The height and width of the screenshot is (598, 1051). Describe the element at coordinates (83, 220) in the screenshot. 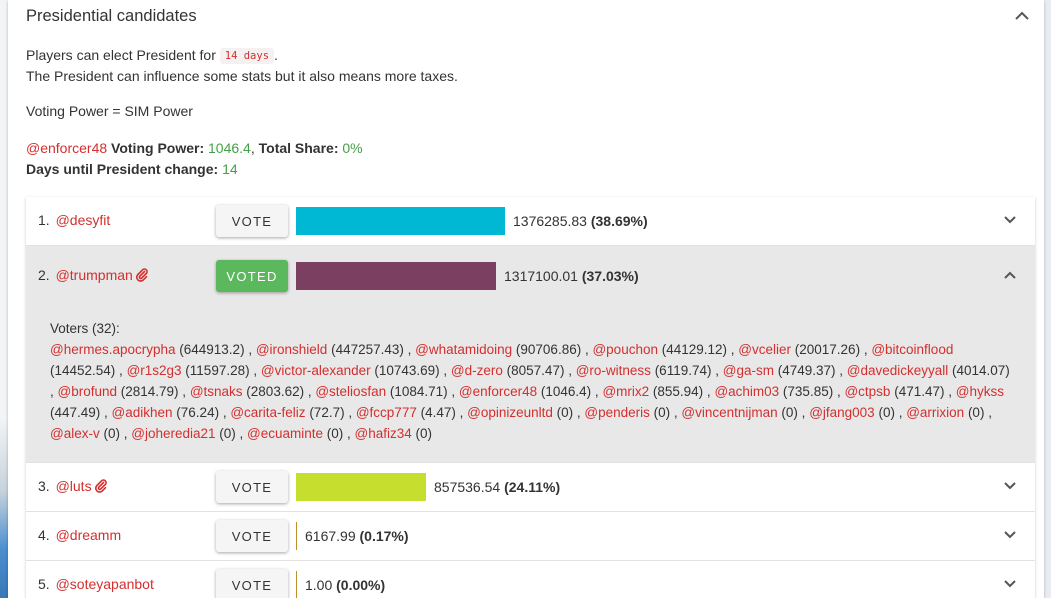

I see `candidate-name-link: @desyfit` at that location.